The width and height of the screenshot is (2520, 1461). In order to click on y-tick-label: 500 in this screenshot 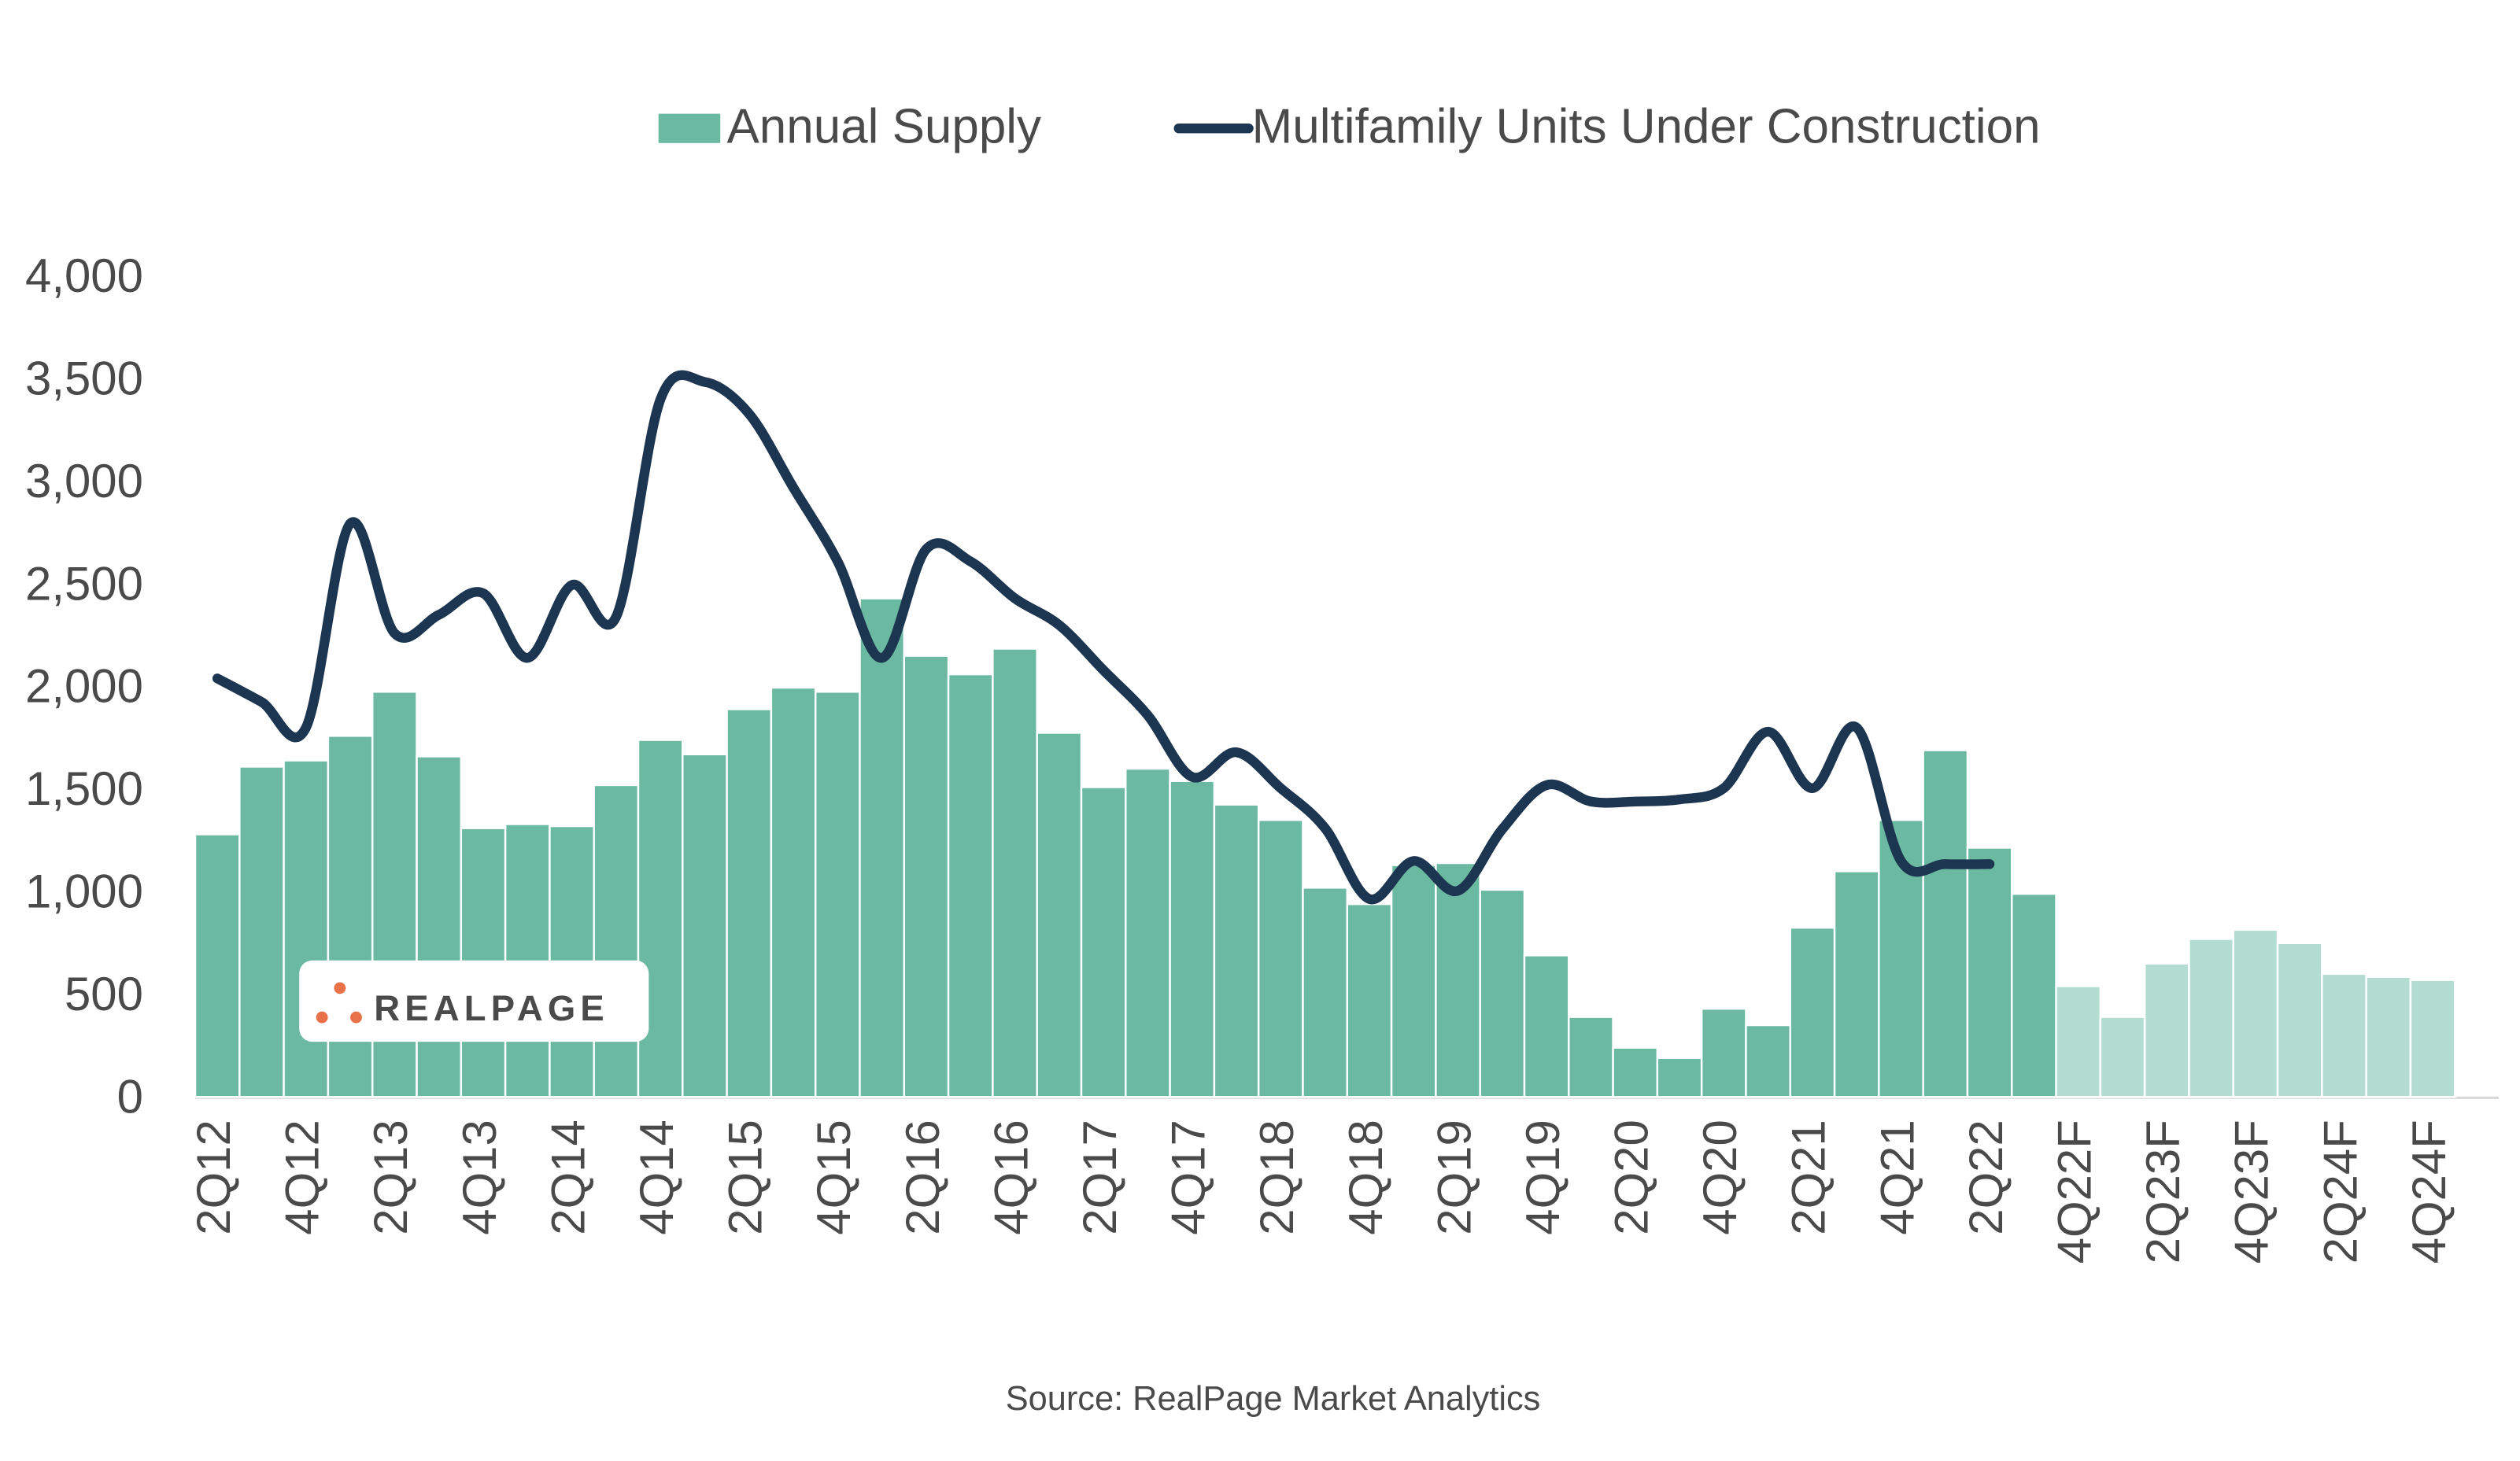, I will do `click(104, 994)`.